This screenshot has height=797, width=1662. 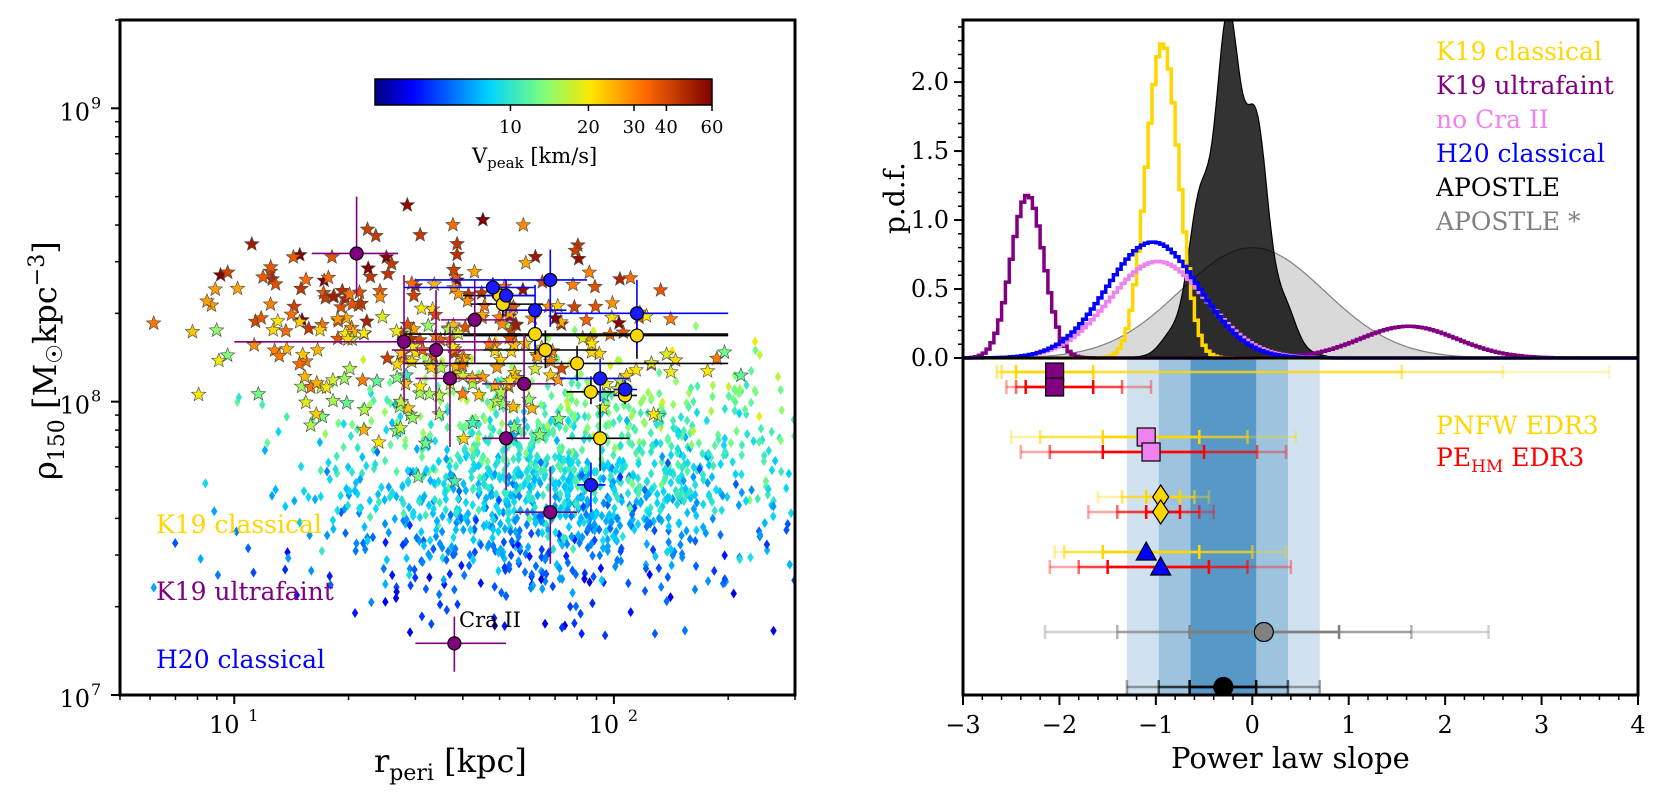 I want to click on colorbar-tick-label: 60, so click(x=712, y=127).